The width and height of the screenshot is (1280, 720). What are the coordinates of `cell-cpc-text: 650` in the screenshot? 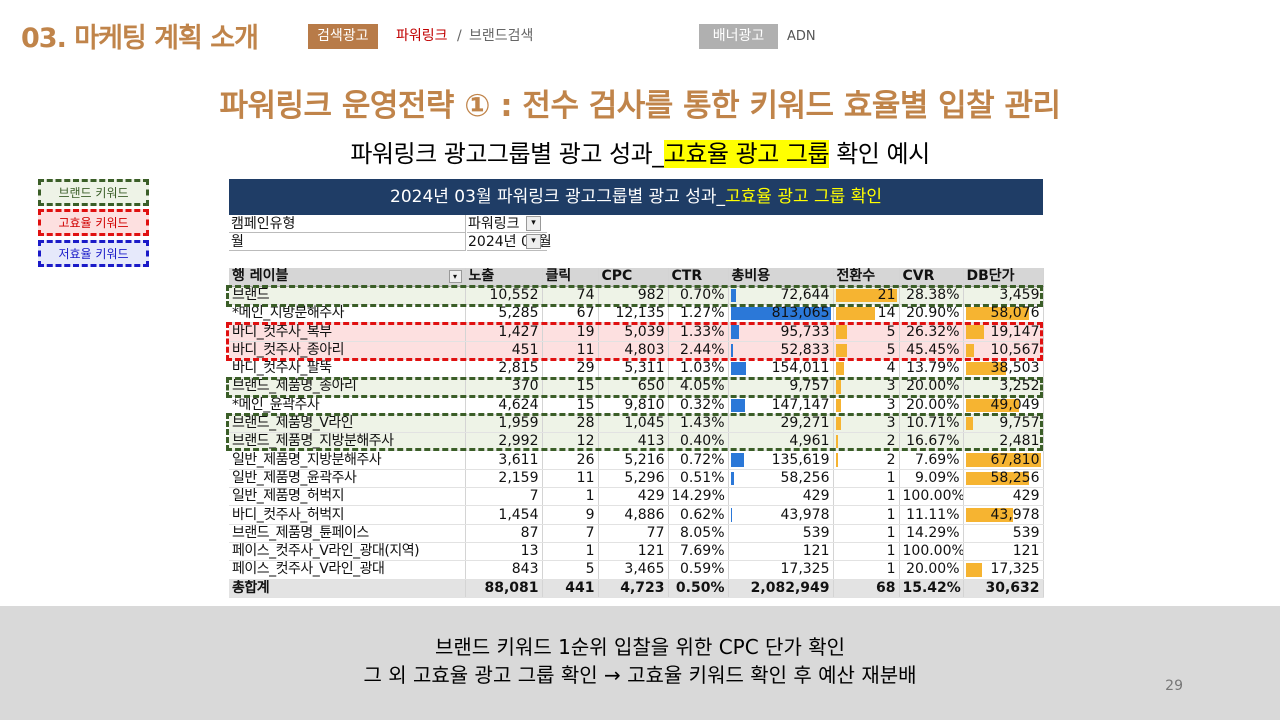 It's located at (651, 386).